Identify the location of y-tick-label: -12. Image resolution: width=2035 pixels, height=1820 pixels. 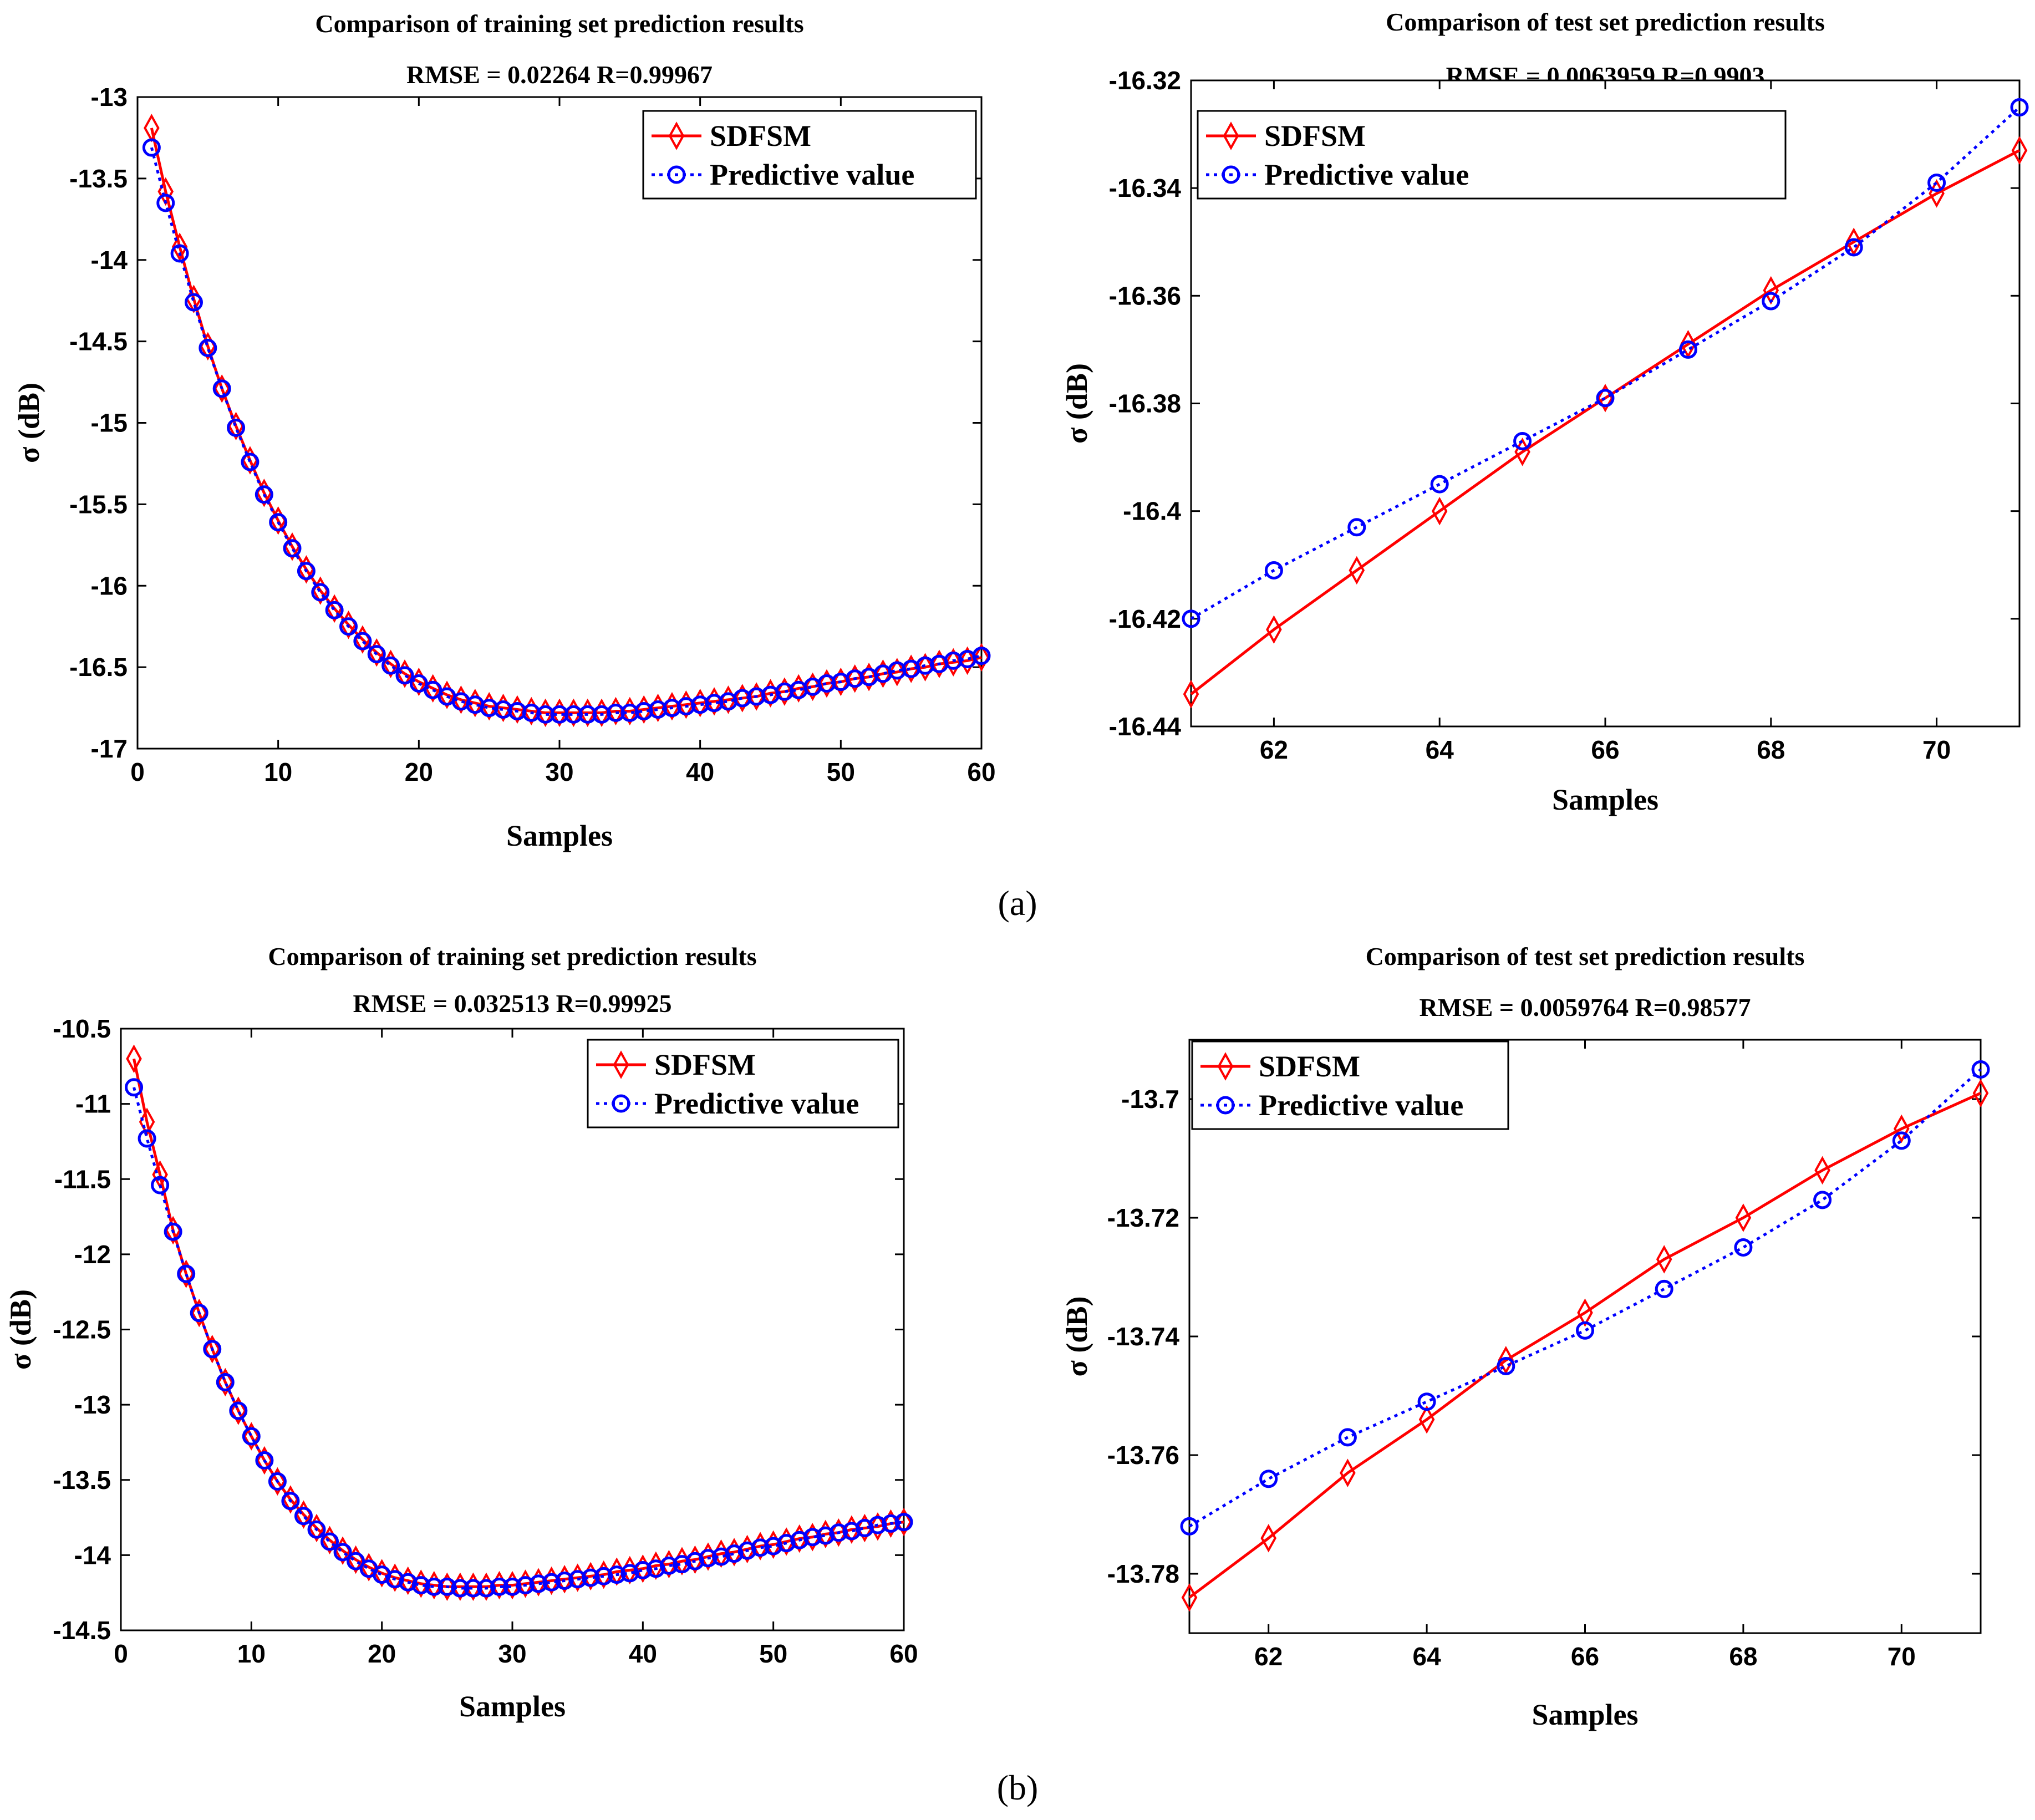
(92, 1254).